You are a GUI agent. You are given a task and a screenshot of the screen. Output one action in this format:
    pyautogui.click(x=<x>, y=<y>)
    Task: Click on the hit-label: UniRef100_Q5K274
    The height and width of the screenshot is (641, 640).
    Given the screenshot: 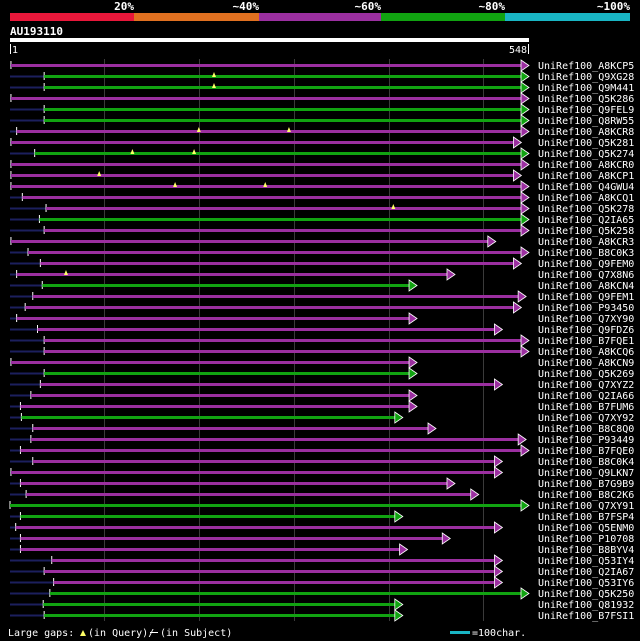 What is the action you would take?
    pyautogui.click(x=586, y=154)
    